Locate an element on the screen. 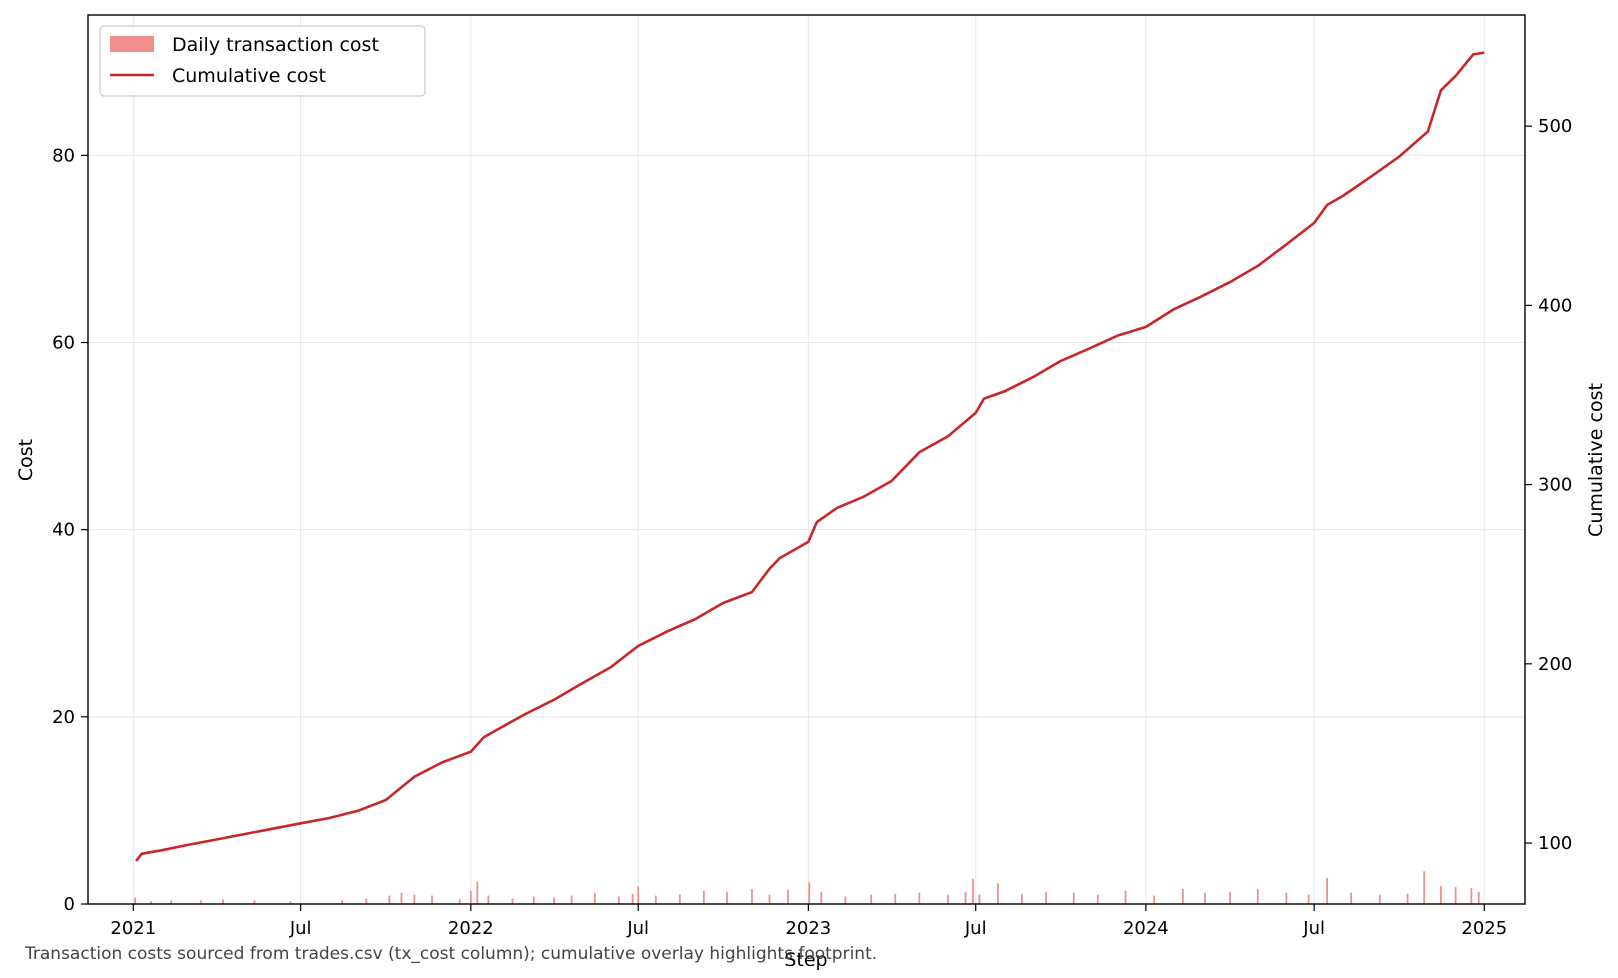 Image resolution: width=1618 pixels, height=978 pixels. legend: Daily transaction cost Cumulative cost is located at coordinates (262, 61).